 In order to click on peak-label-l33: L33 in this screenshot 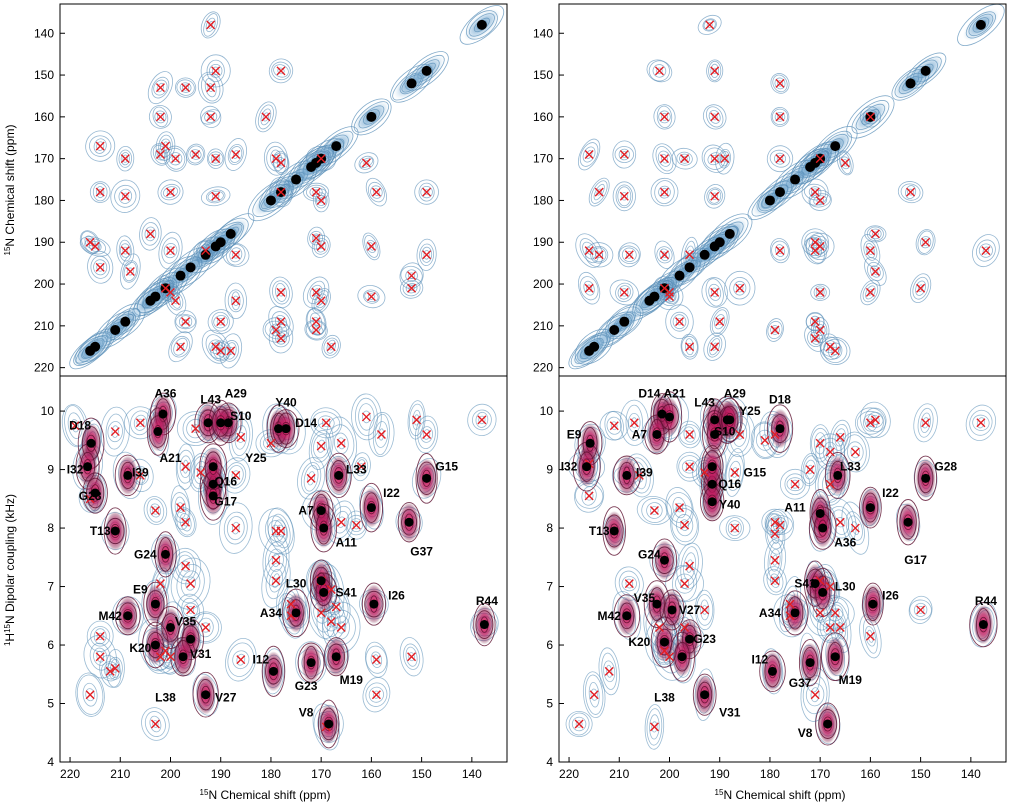, I will do `click(850, 467)`.